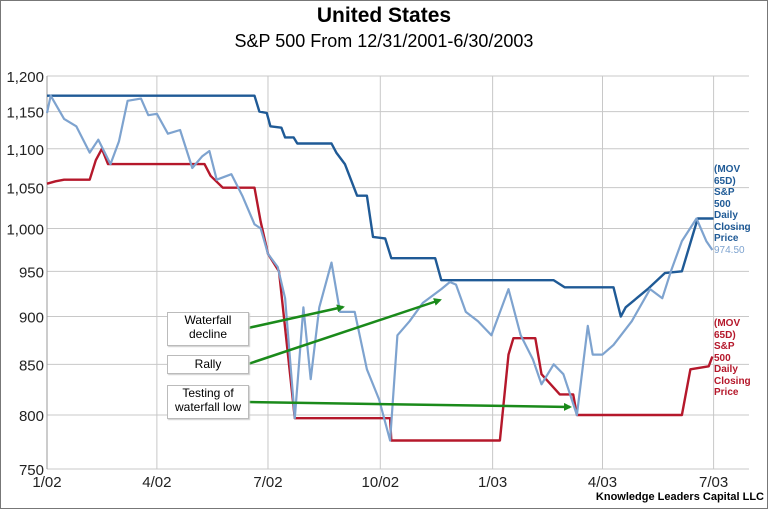 The height and width of the screenshot is (509, 768). What do you see at coordinates (732, 358) in the screenshot?
I see `legend-mov-low: (MOV 65D) S&P 500 Daily Closing Price` at bounding box center [732, 358].